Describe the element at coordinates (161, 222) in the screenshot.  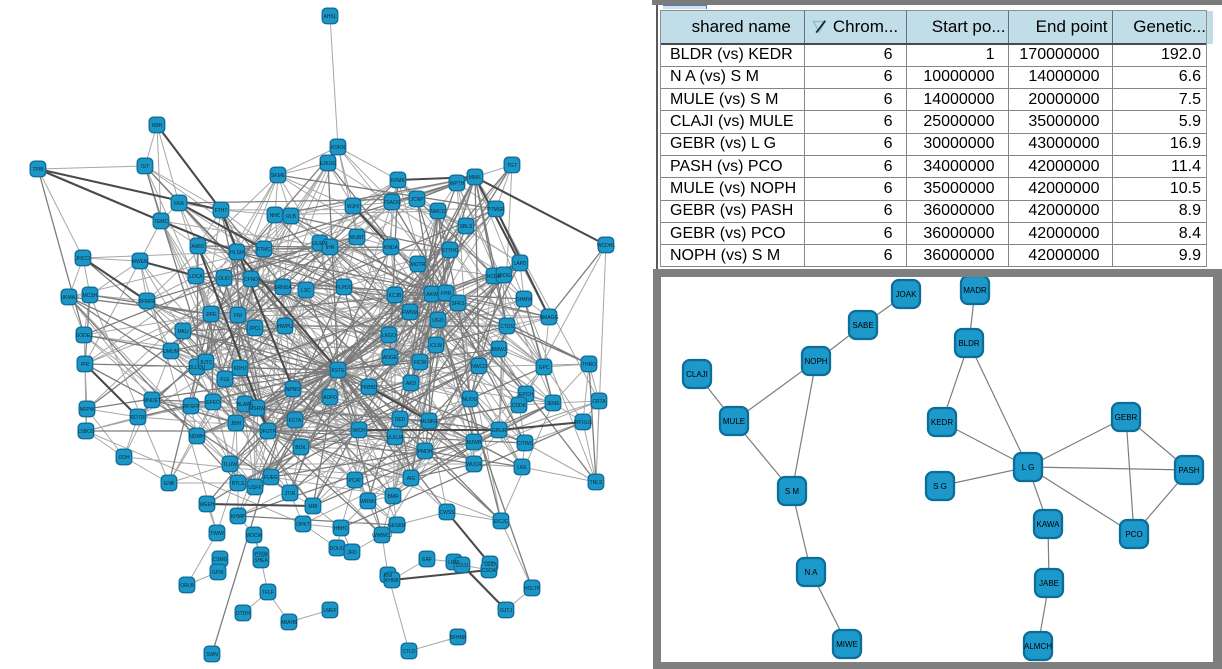
I see `svg-text: TEMC` at that location.